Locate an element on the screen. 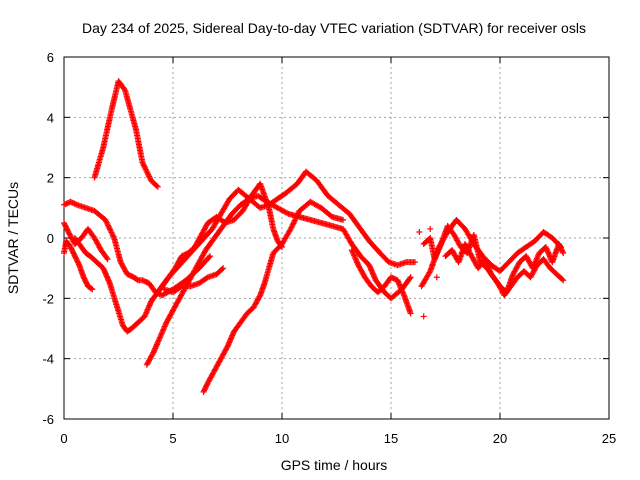  series-track-m is located at coordinates (491, 253).